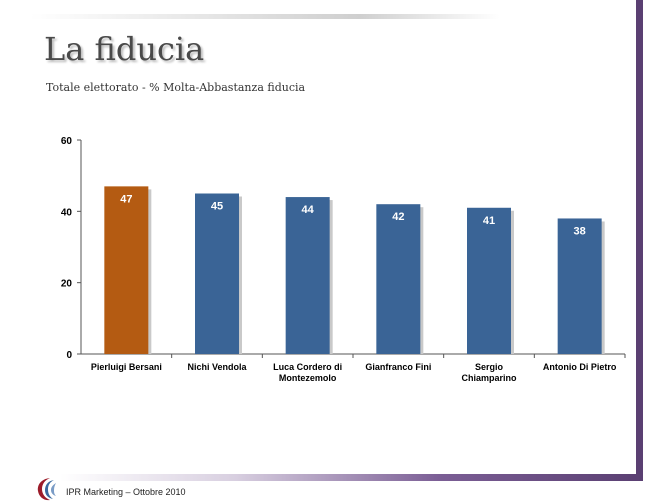 This screenshot has width=672, height=504. Describe the element at coordinates (217, 367) in the screenshot. I see `x-category-label: Nichi Vendola` at that location.